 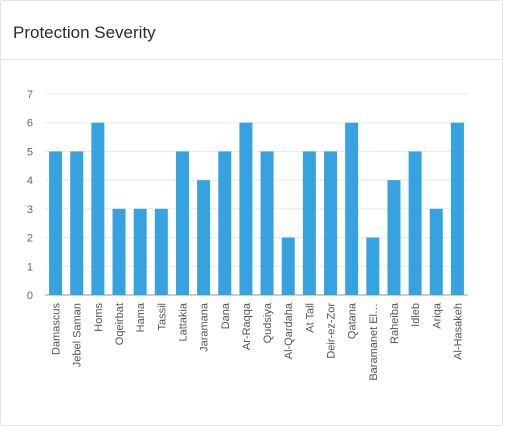 What do you see at coordinates (30, 239) in the screenshot?
I see `y-tick-label: 2` at bounding box center [30, 239].